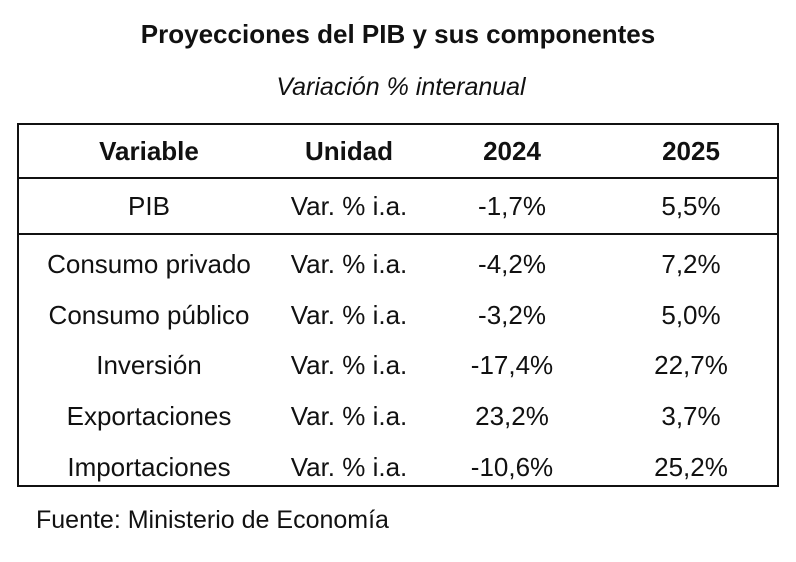 The height and width of the screenshot is (562, 796). Describe the element at coordinates (512, 365) in the screenshot. I see `cell-2024: -17,4%` at that location.